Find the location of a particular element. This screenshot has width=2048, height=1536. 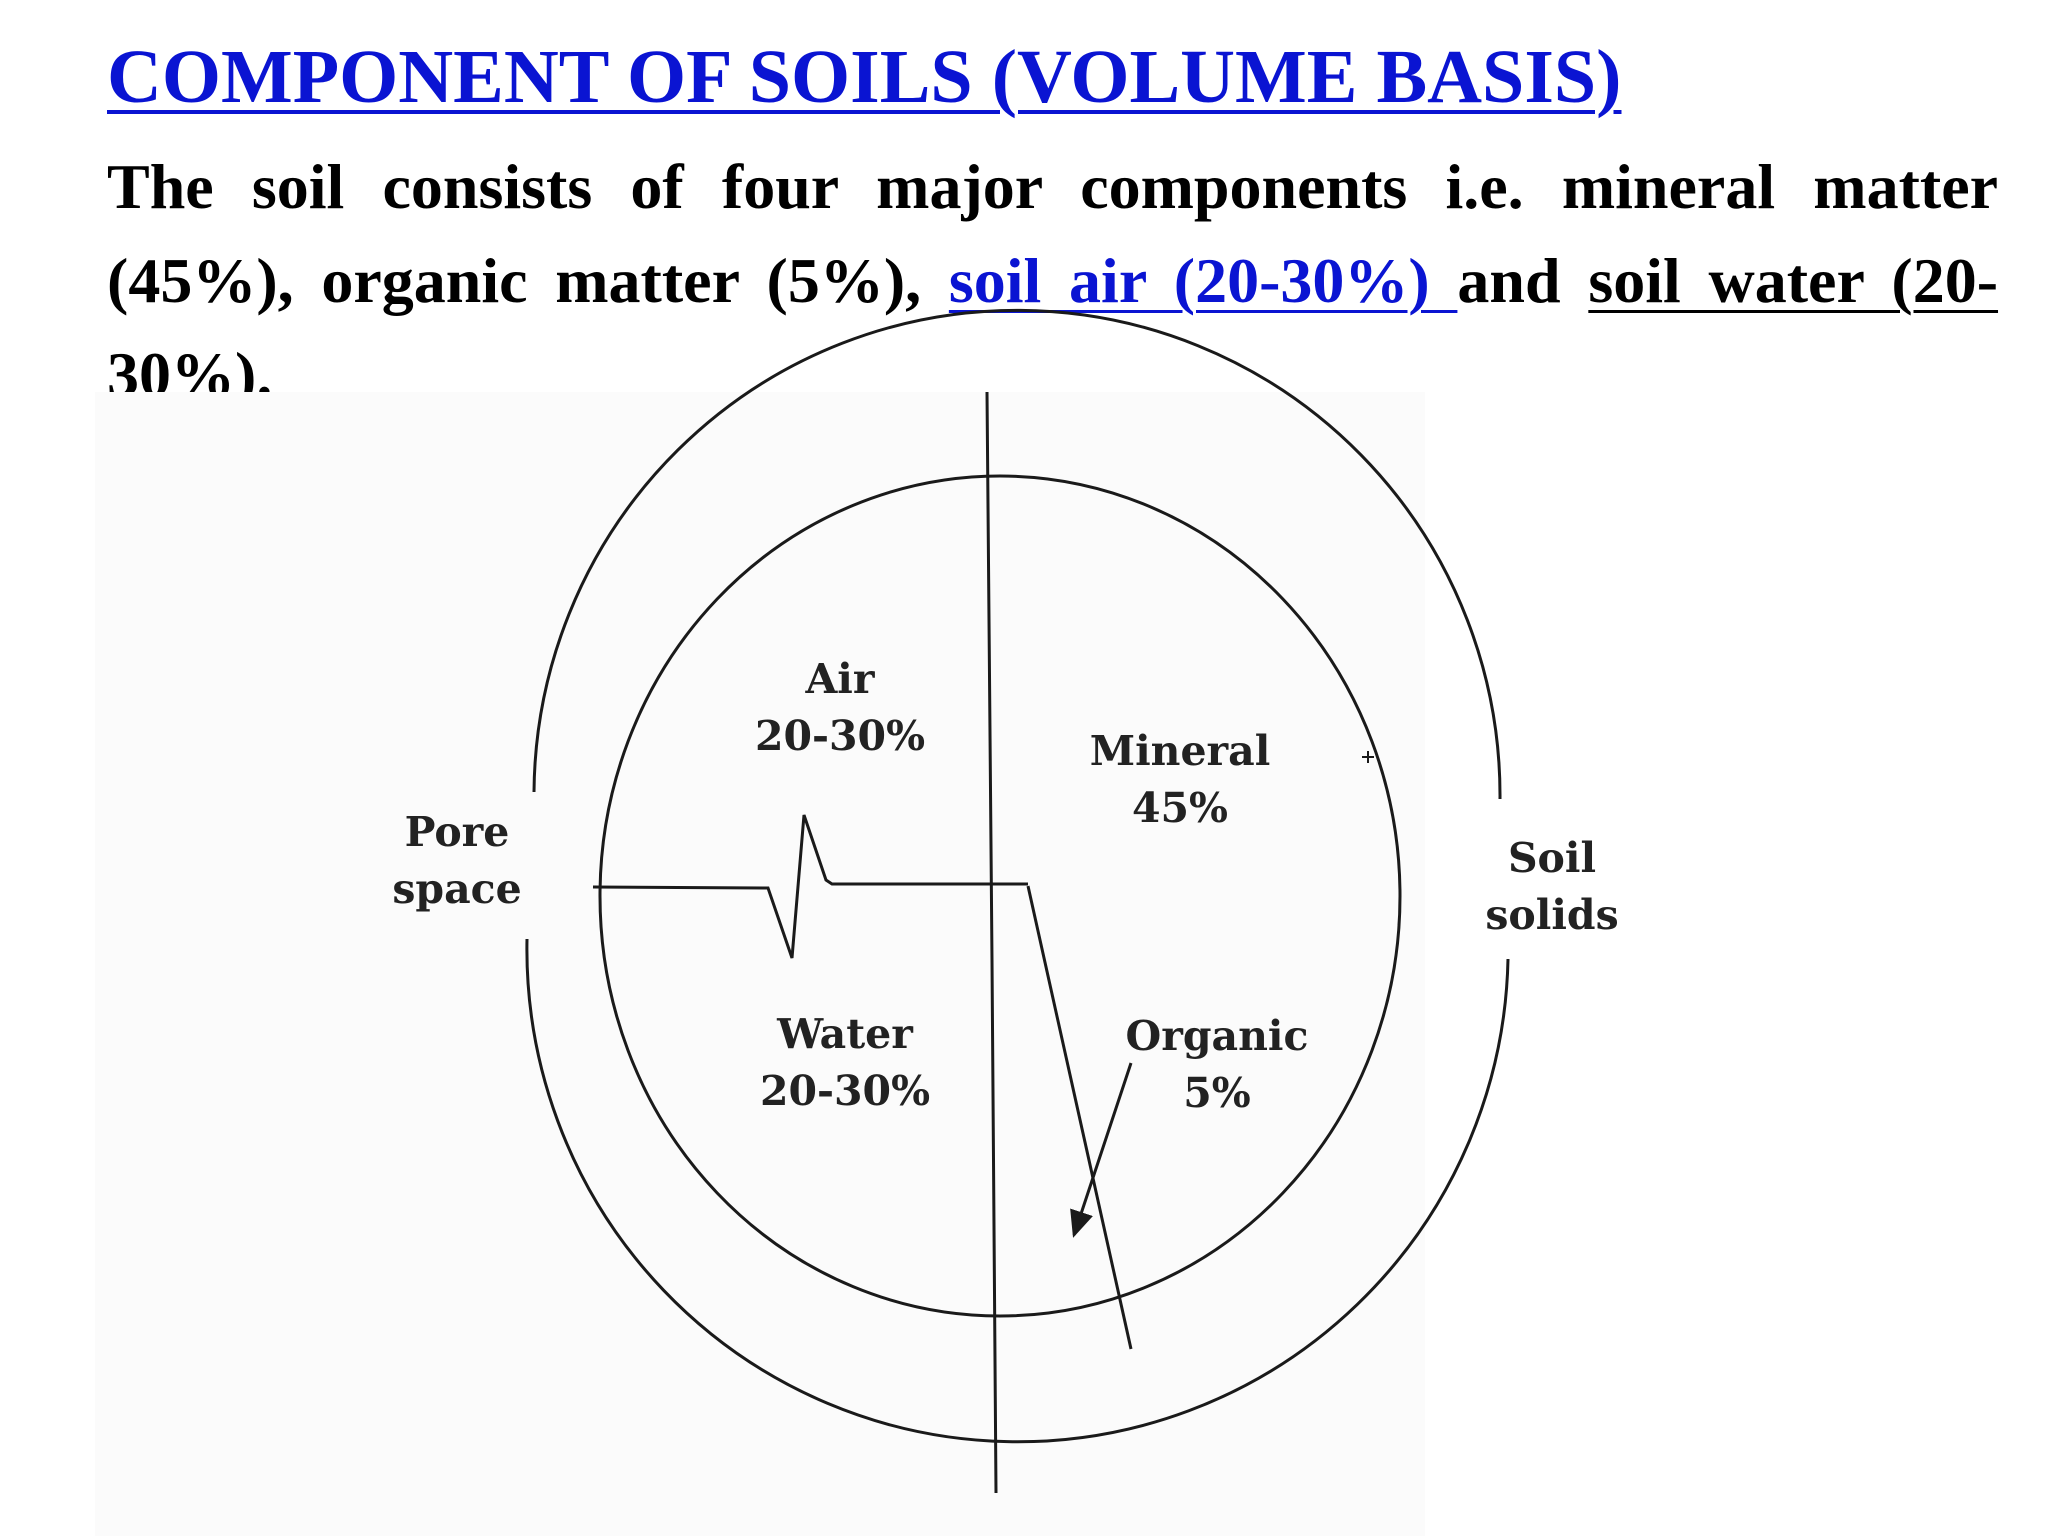

mineral-percent: 45% is located at coordinates (1180, 808).